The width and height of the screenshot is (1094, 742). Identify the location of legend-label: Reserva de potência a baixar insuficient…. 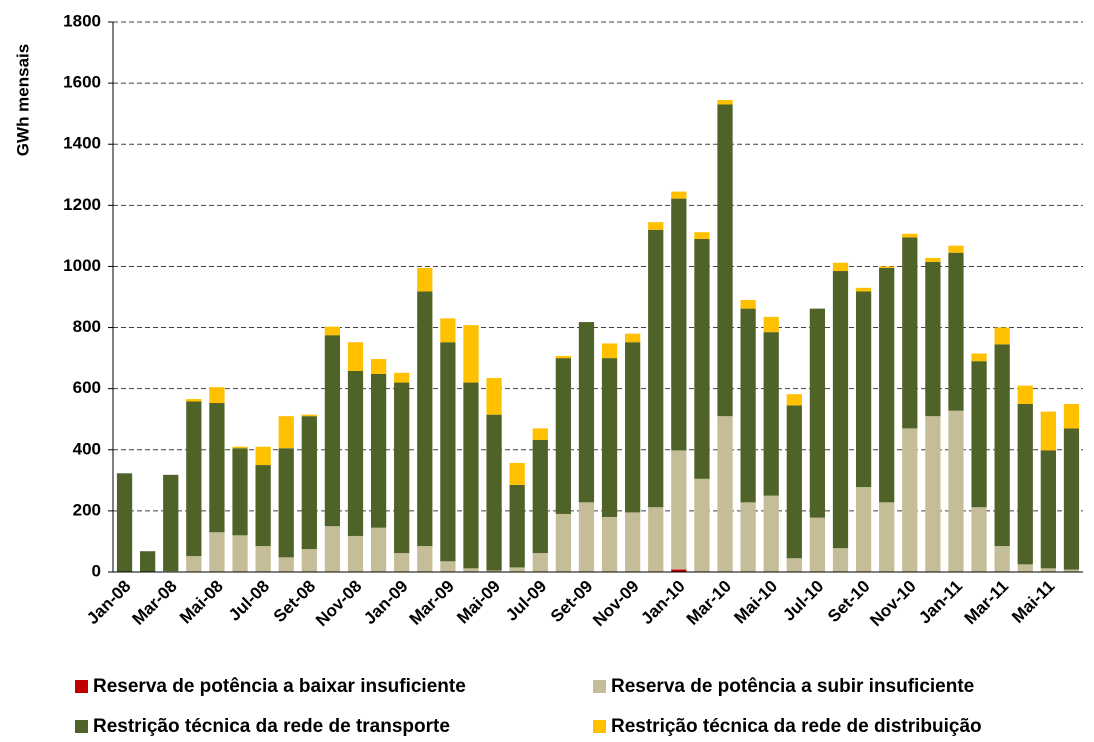
(279, 686).